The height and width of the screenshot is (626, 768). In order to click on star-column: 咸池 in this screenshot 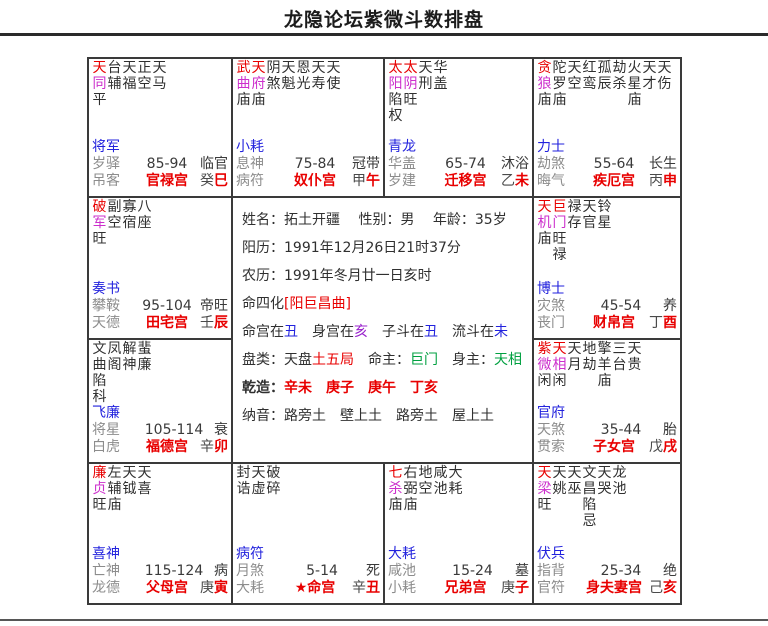, I will do `click(440, 497)`.